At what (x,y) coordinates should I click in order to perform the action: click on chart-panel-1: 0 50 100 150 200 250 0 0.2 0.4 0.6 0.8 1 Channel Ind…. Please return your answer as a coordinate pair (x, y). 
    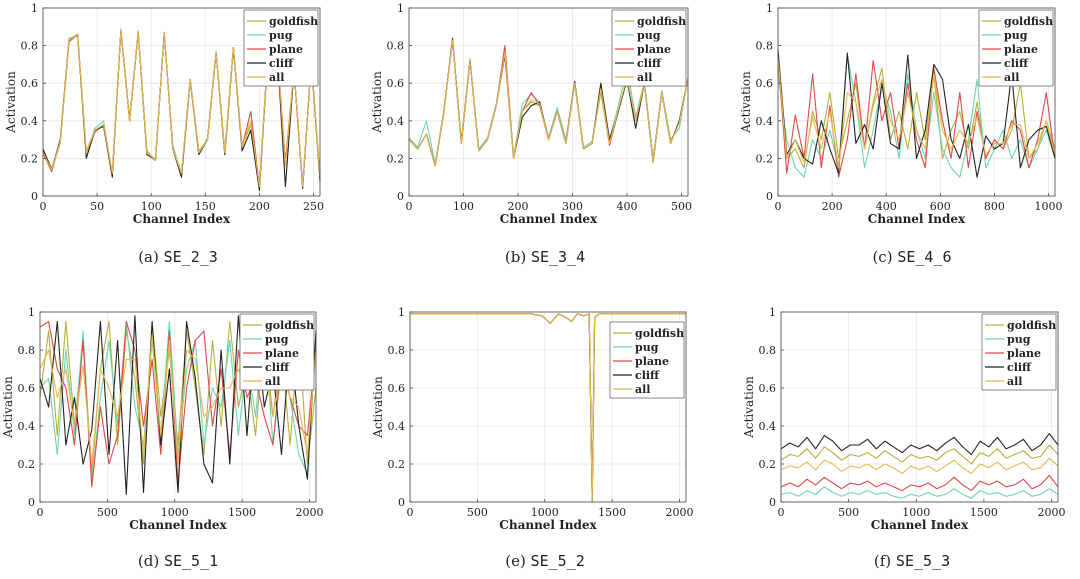
    Looking at the image, I should click on (164, 114).